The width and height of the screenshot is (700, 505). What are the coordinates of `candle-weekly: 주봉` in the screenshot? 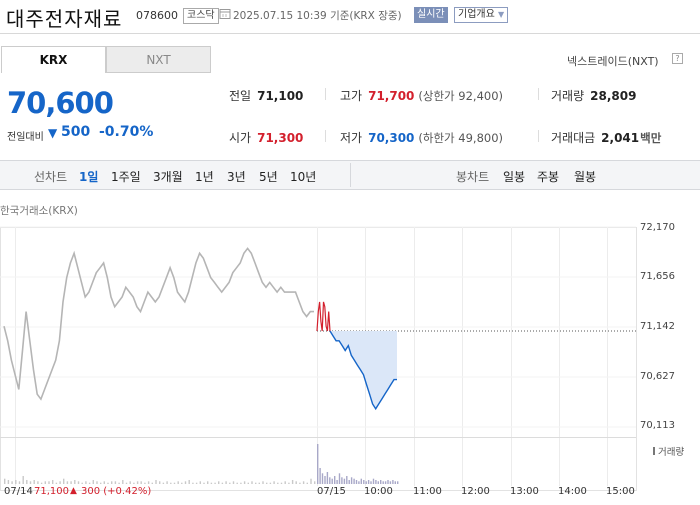 It's located at (548, 177).